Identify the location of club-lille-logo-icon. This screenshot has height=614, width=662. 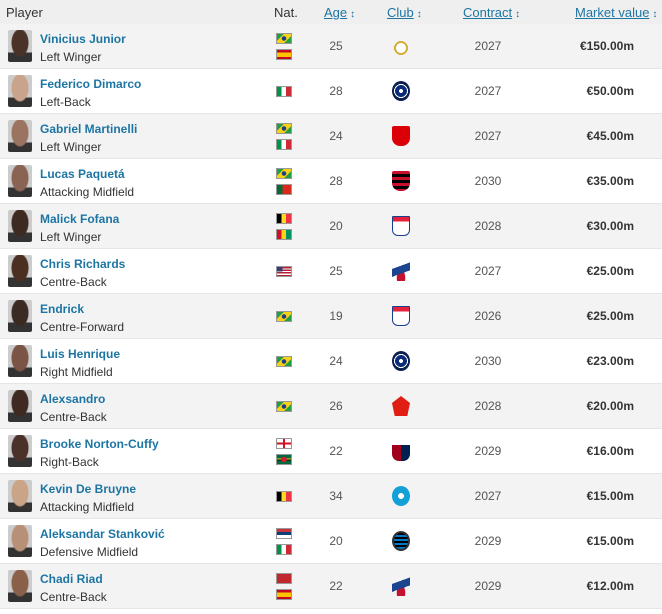
(401, 406).